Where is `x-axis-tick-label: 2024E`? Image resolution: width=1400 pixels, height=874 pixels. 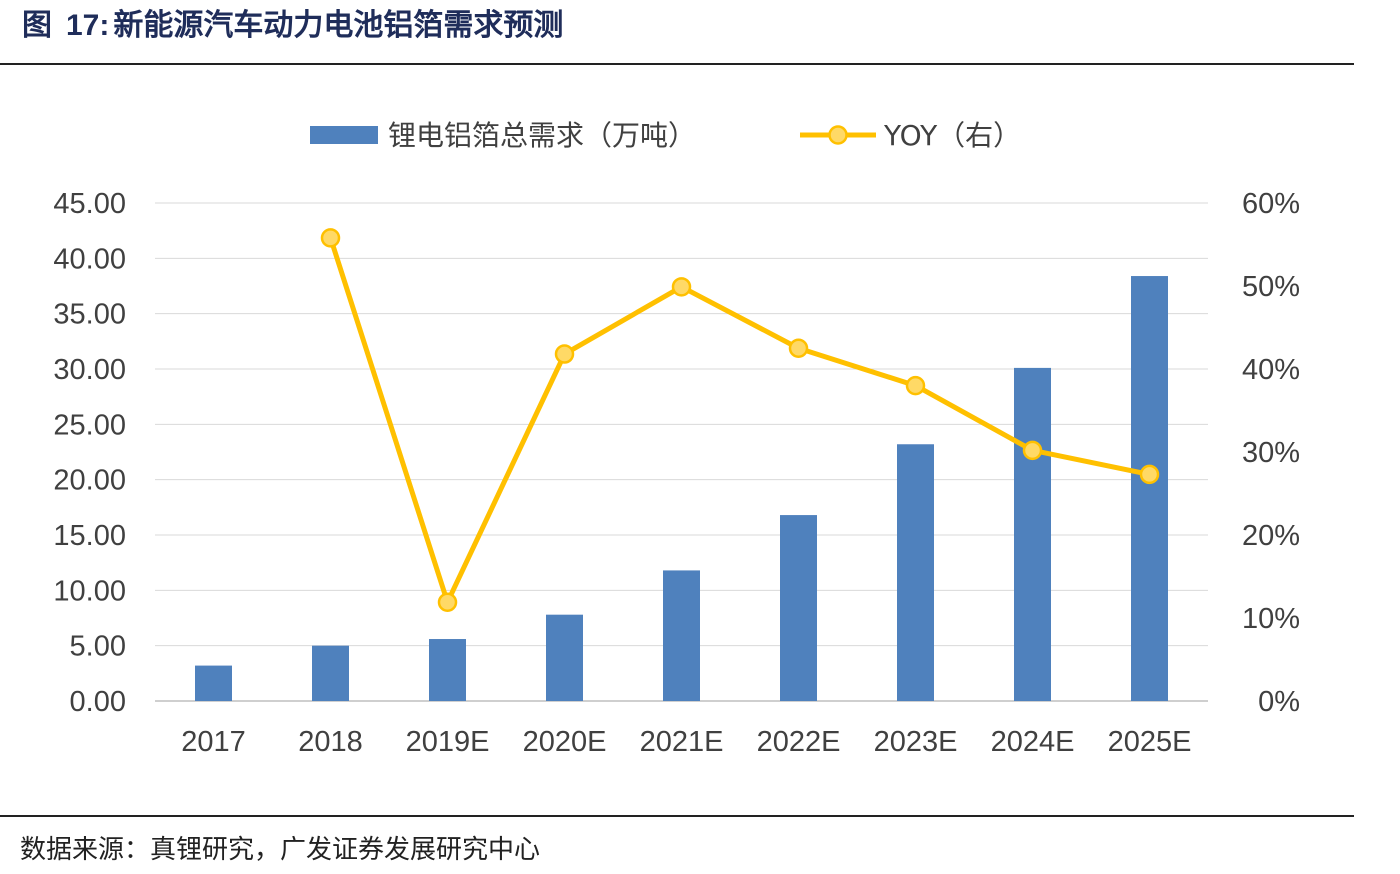
x-axis-tick-label: 2024E is located at coordinates (1033, 742).